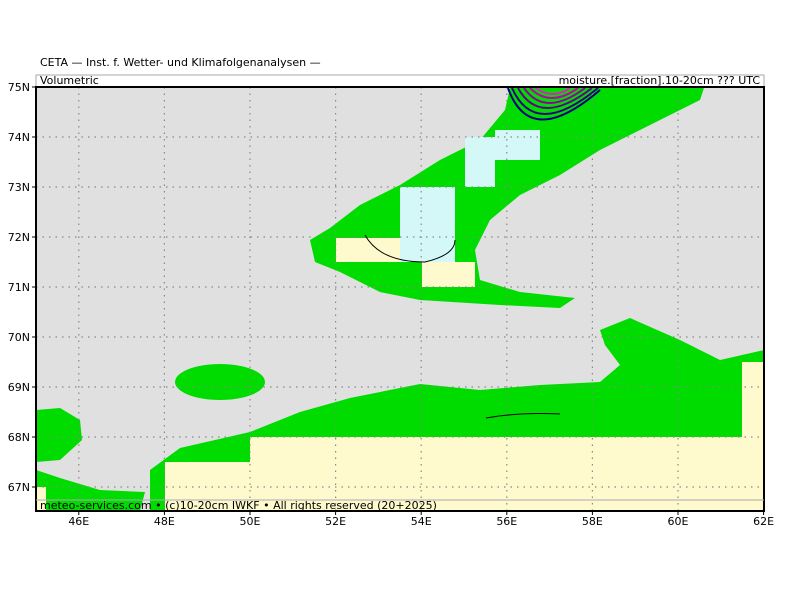 The width and height of the screenshot is (800, 604). Describe the element at coordinates (19, 487) in the screenshot. I see `lat-tick-label: 67N` at that location.